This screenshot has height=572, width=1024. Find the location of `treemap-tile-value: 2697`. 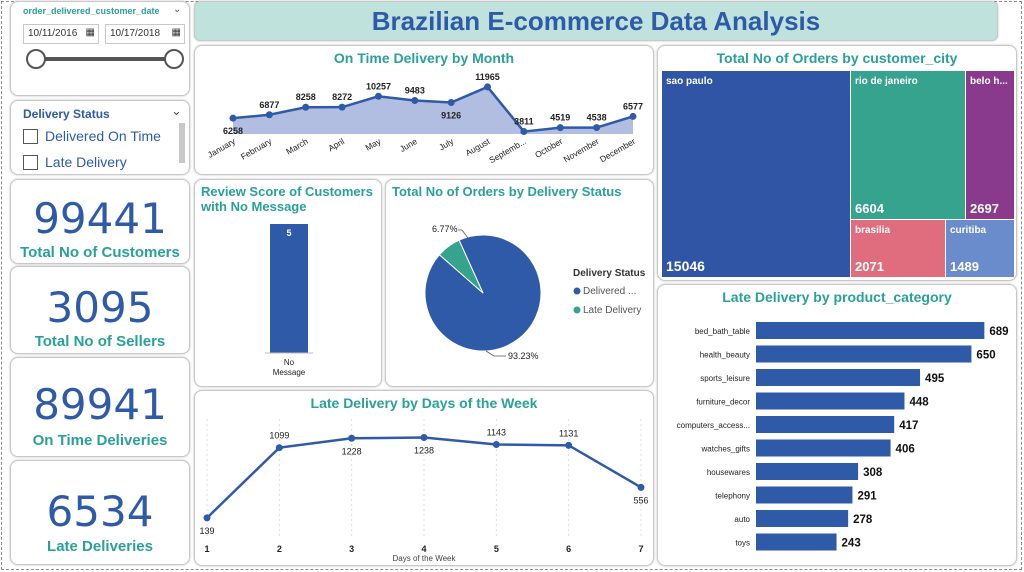

treemap-tile-value: 2697 is located at coordinates (984, 208).